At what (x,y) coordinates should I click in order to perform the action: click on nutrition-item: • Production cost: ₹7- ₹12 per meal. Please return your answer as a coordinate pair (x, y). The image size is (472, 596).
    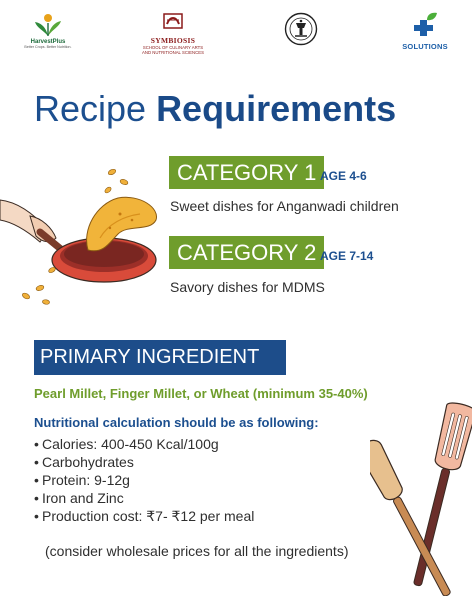
    Looking at the image, I should click on (144, 516).